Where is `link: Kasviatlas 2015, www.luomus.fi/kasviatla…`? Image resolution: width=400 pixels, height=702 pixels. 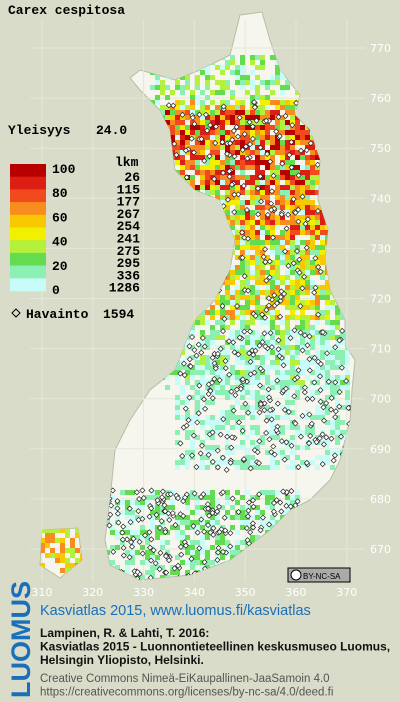 link: Kasviatlas 2015, www.luomus.fi/kasviatla… is located at coordinates (175, 611).